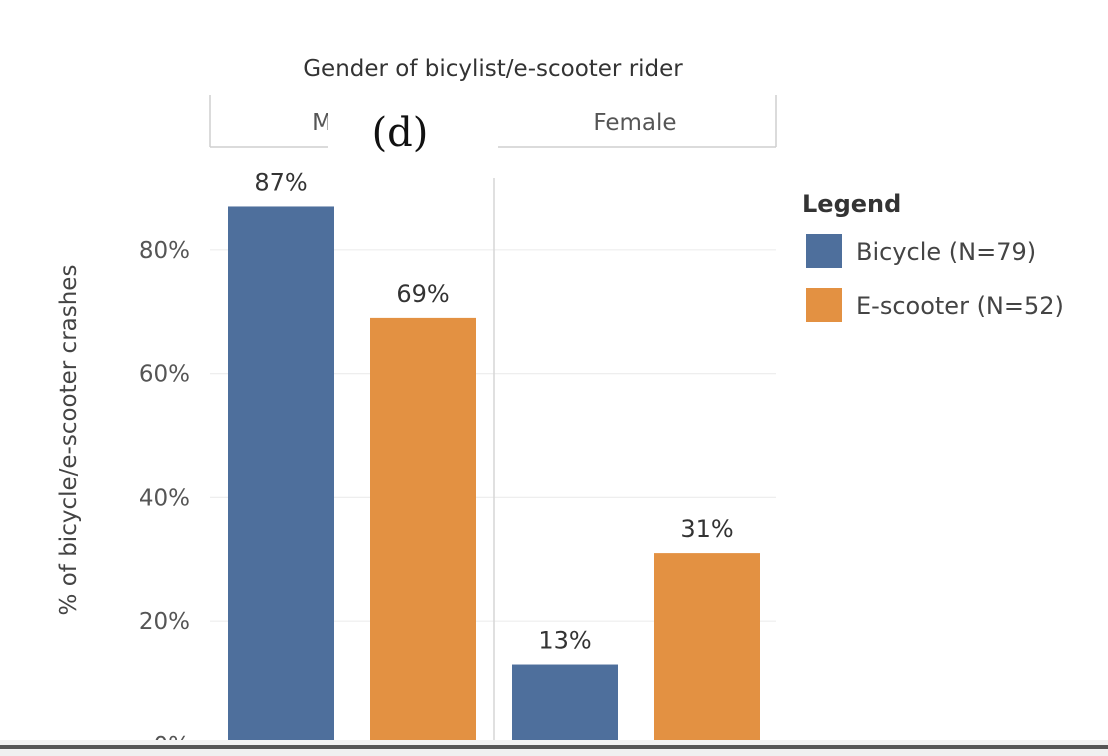 The height and width of the screenshot is (756, 1108). I want to click on legend-entry-label: E-scooter (N=52), so click(960, 306).